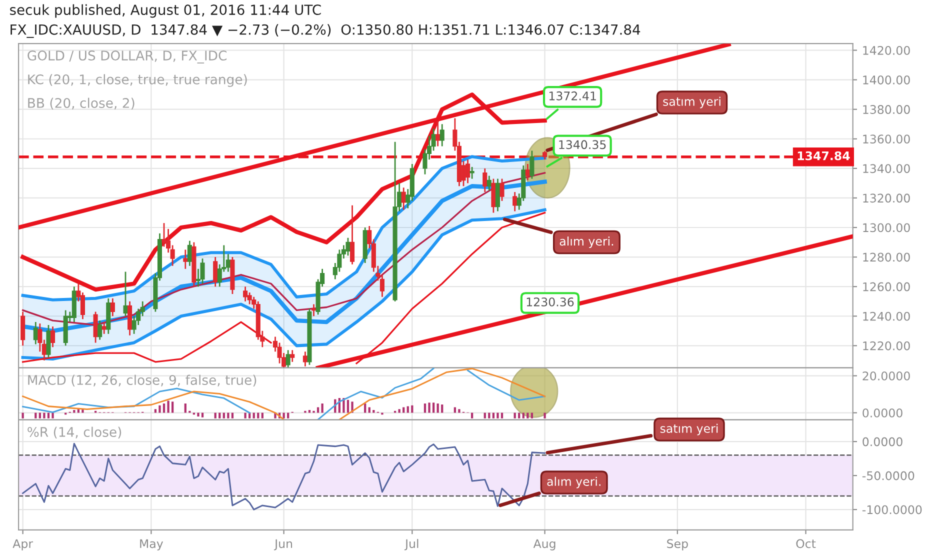 The width and height of the screenshot is (927, 559). Describe the element at coordinates (152, 544) in the screenshot. I see `x-tick-label: May` at that location.